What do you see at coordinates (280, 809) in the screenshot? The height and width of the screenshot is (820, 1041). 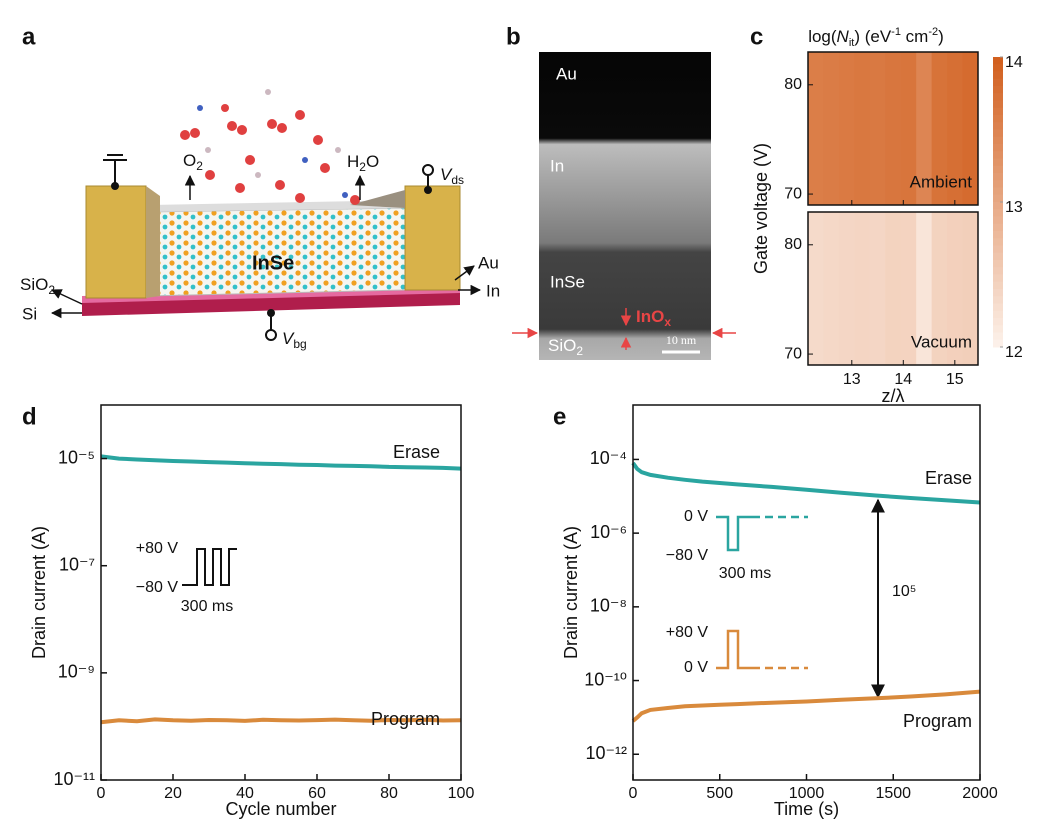 I see `x-axis-label: Cycle number` at bounding box center [280, 809].